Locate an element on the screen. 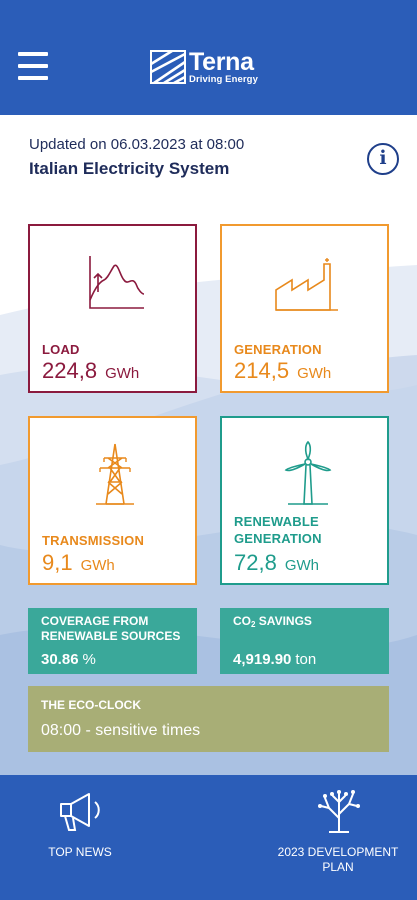 This screenshot has width=417, height=900. last-updated-text: Updated on 06.03.2023 at 08:00 is located at coordinates (137, 144).